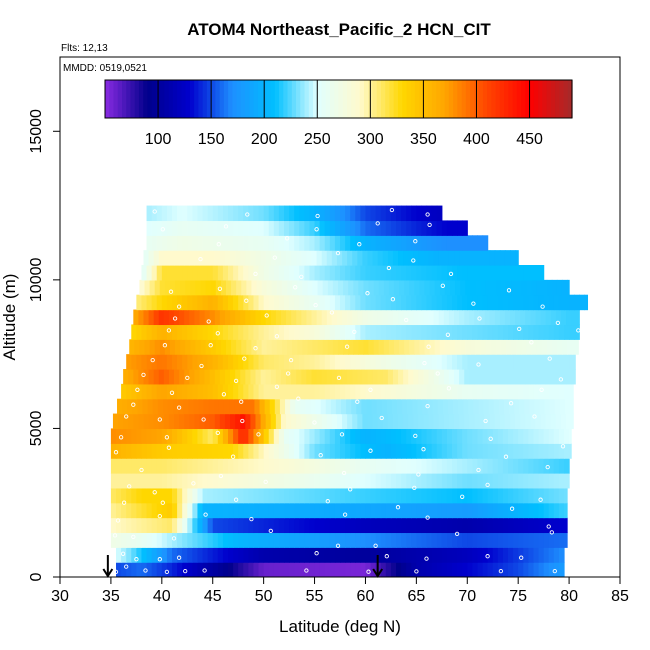 The height and width of the screenshot is (650, 650). Describe the element at coordinates (340, 590) in the screenshot. I see `x-axis: 30 35 40 45 50 55 60 65 70 75 80 85` at that location.